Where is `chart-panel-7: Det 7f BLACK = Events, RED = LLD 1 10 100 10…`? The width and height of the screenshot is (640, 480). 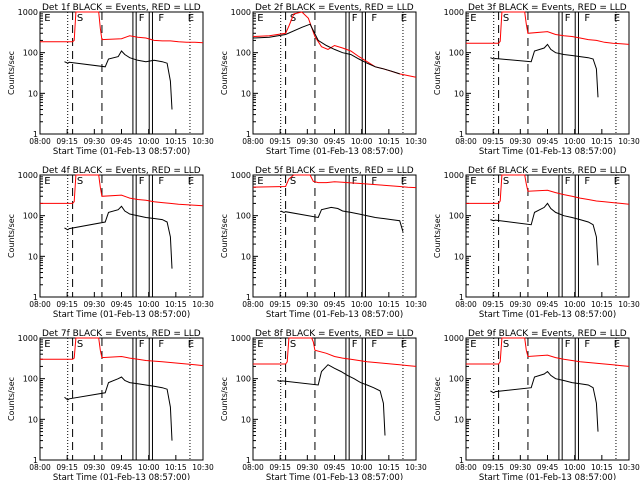
chart-panel-7: Det 7f BLACK = Events, RED = LLD 1 10 100 10… is located at coordinates (110, 404).